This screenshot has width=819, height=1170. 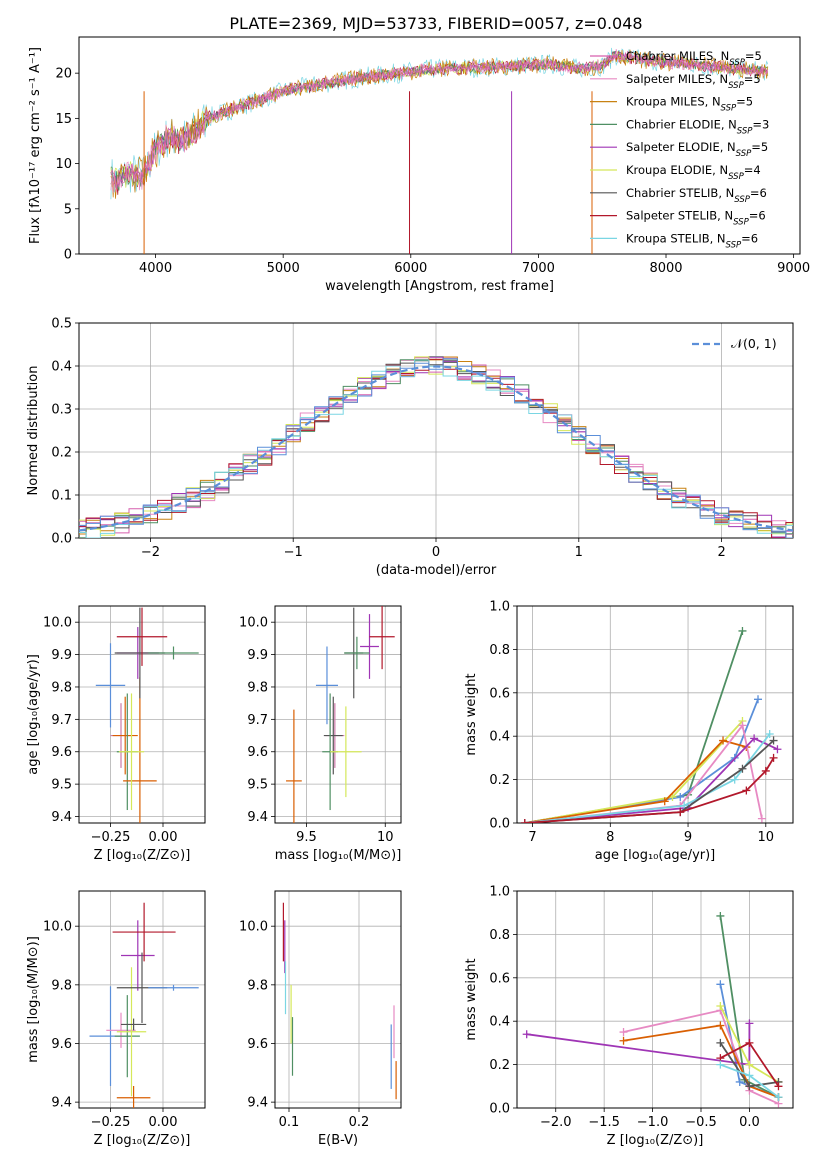 I want to click on y-tick-label: 0.1, so click(x=61, y=496).